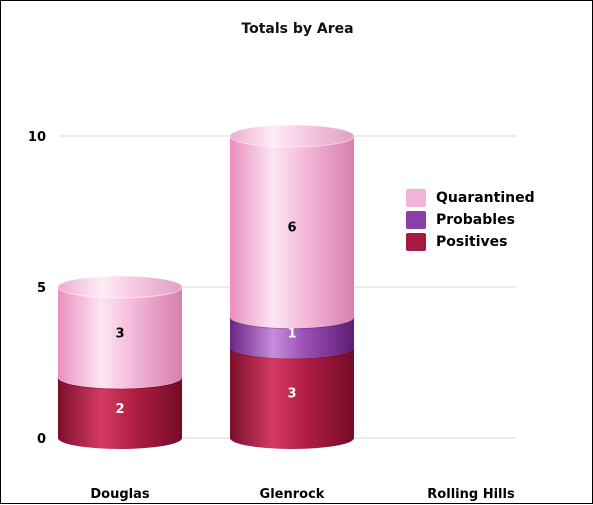  What do you see at coordinates (475, 220) in the screenshot?
I see `legend-label: Probables` at bounding box center [475, 220].